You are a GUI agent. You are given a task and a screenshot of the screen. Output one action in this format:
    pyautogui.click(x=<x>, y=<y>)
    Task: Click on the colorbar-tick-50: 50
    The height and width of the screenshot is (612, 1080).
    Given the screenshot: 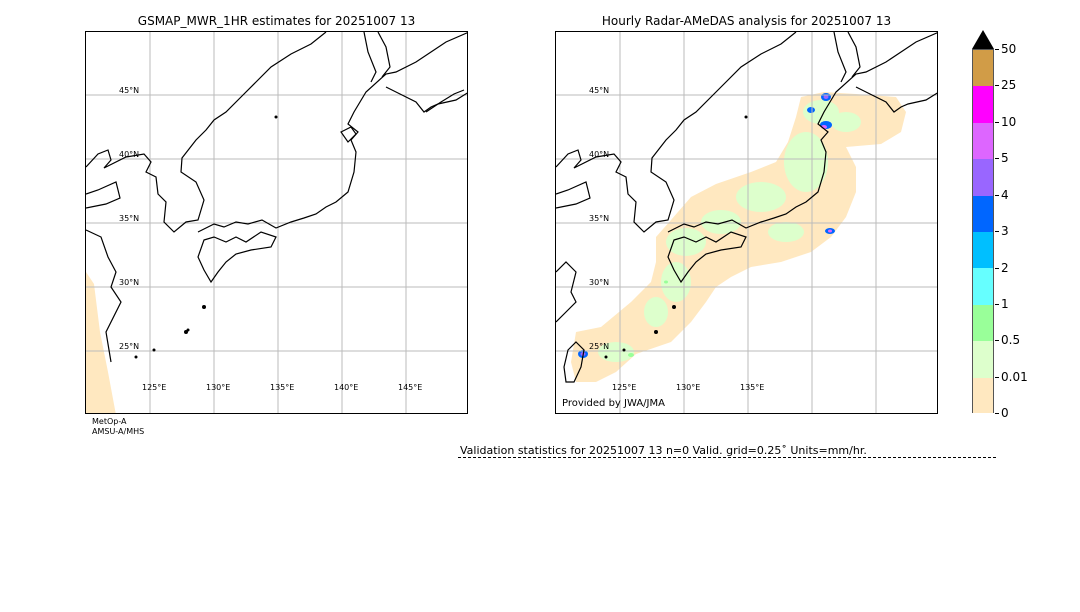 What is the action you would take?
    pyautogui.click(x=1005, y=49)
    